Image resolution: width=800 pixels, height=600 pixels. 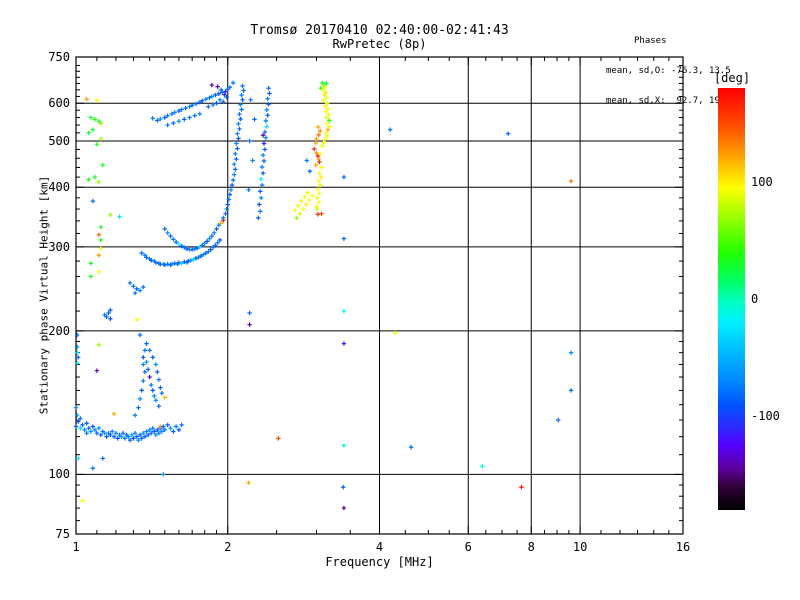 I want to click on x-axis-title: Frequency [MHz], so click(x=379, y=562).